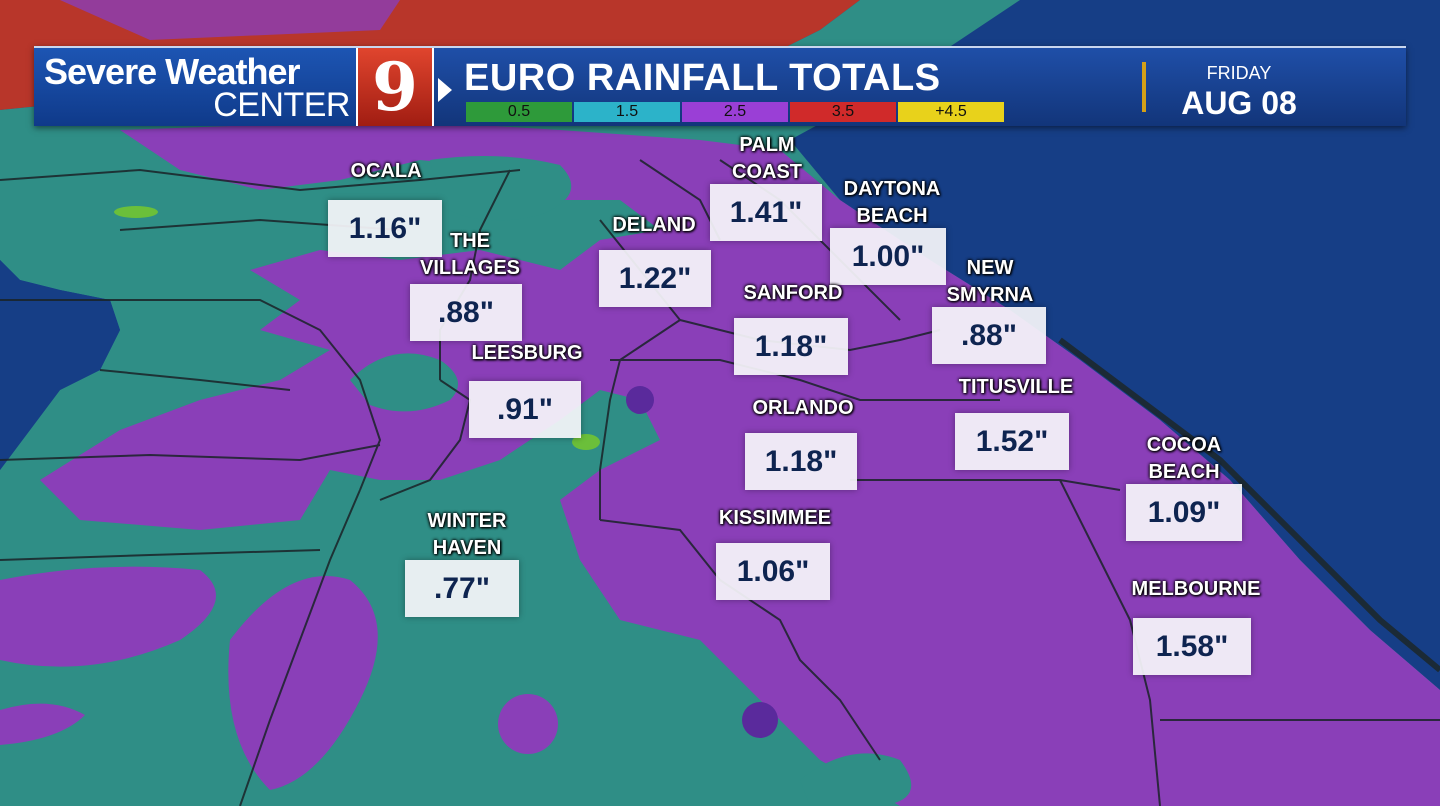 The height and width of the screenshot is (806, 1440). What do you see at coordinates (1016, 387) in the screenshot?
I see `city-name: TITUSVILLE` at bounding box center [1016, 387].